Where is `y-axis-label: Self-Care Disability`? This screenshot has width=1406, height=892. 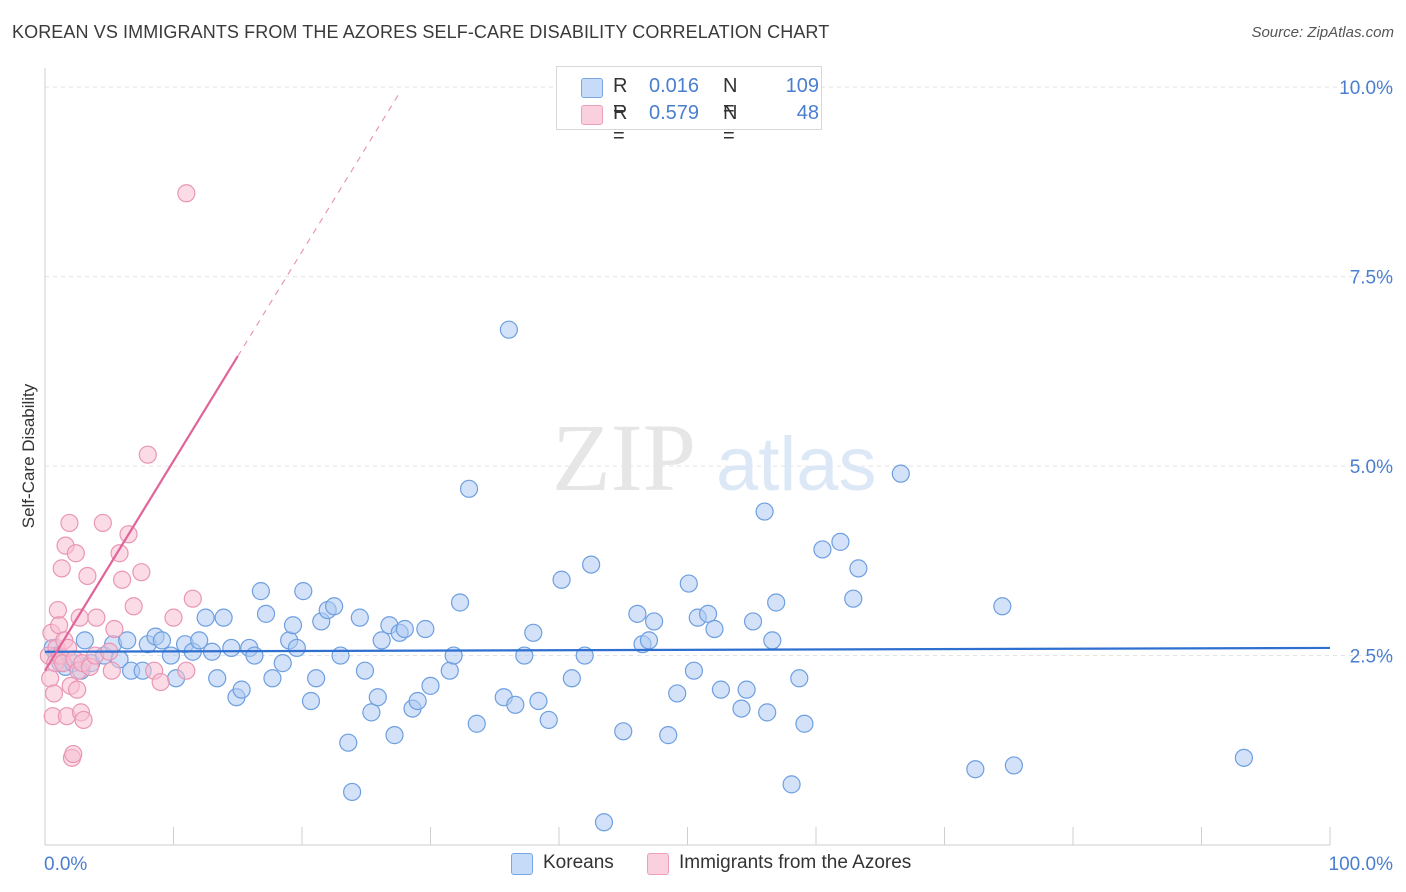 y-axis-label: Self-Care Disability is located at coordinates (28, 455).